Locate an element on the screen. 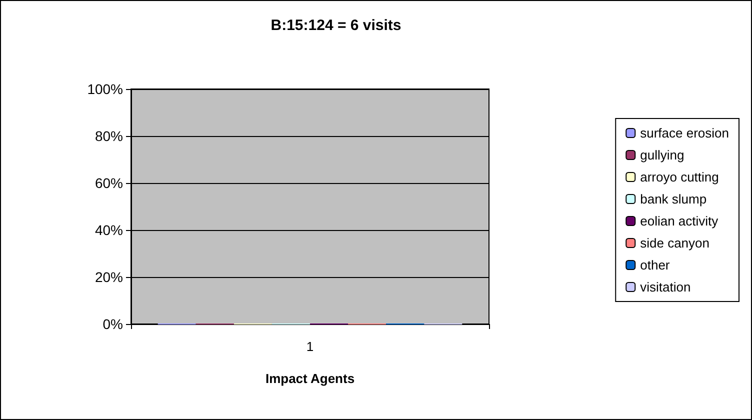 The image size is (752, 420). legend-label: gullying is located at coordinates (662, 155).